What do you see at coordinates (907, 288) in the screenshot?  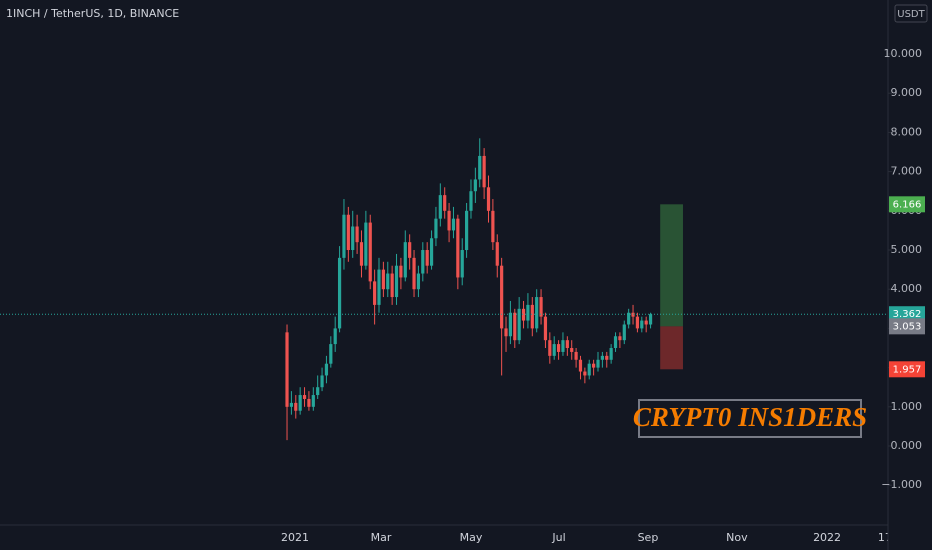 I see `y-tick-label: 4.000` at bounding box center [907, 288].